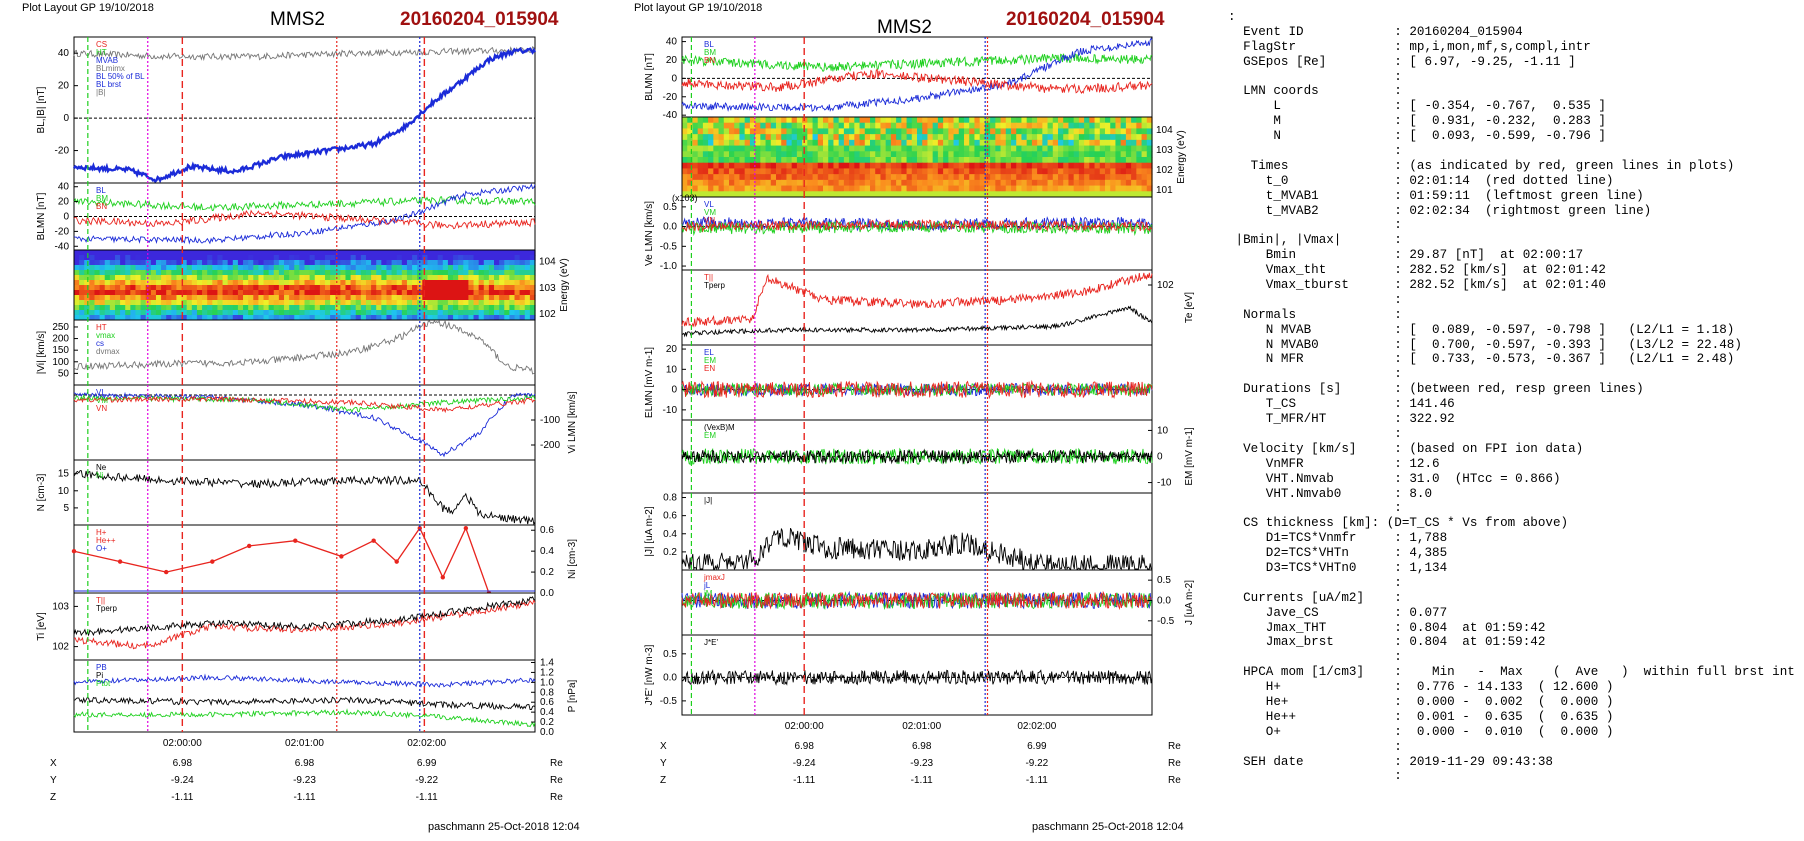 The width and height of the screenshot is (1804, 841). I want to click on tick-label: 0.0, so click(547, 593).